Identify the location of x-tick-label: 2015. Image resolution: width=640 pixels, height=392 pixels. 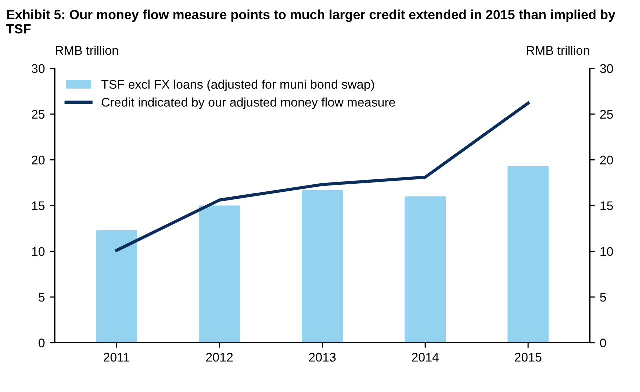
(528, 357).